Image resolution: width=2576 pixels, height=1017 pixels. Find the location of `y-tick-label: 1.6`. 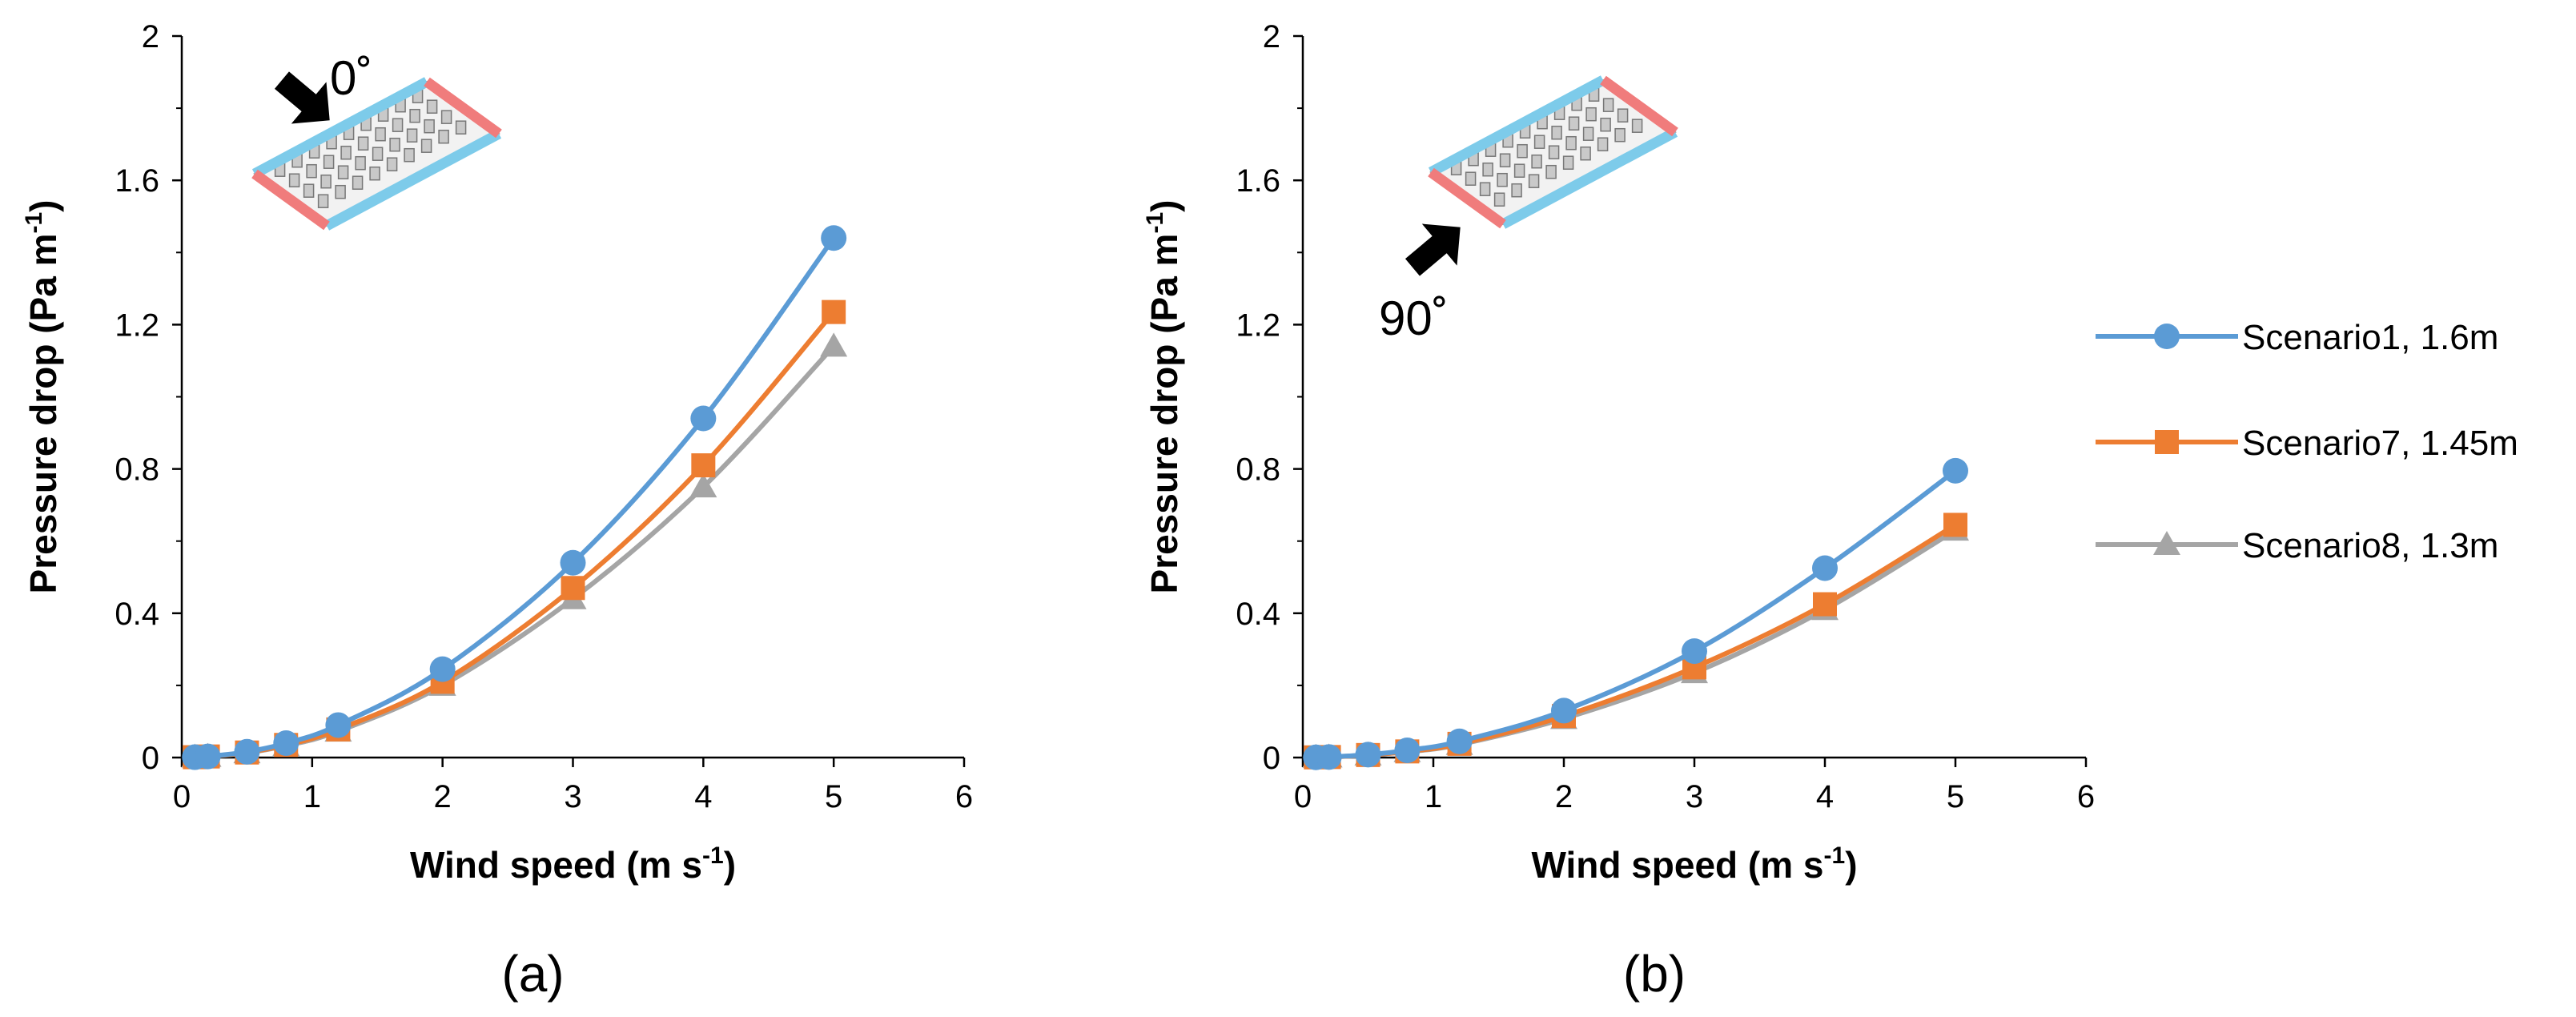

y-tick-label: 1.6 is located at coordinates (1258, 181).